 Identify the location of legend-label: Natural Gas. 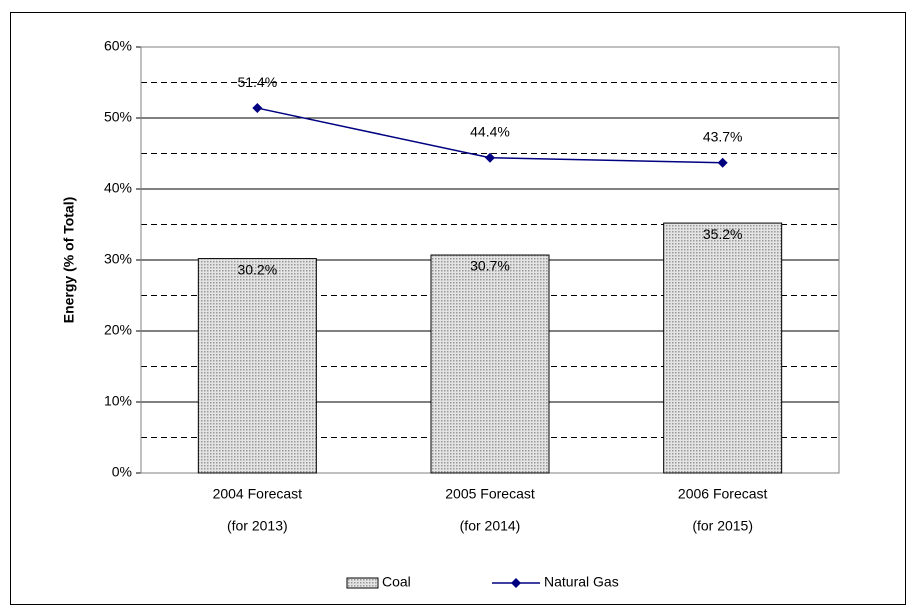
(581, 582).